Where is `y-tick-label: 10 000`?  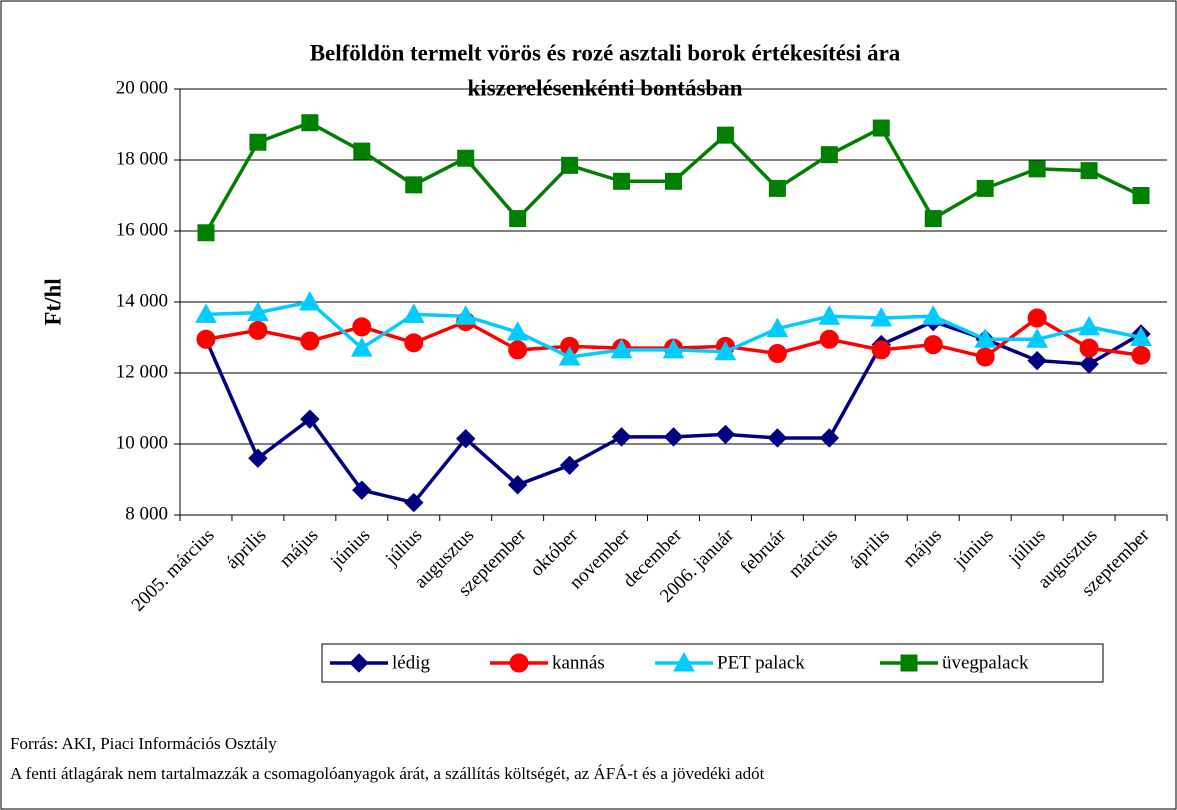
y-tick-label: 10 000 is located at coordinates (142, 442).